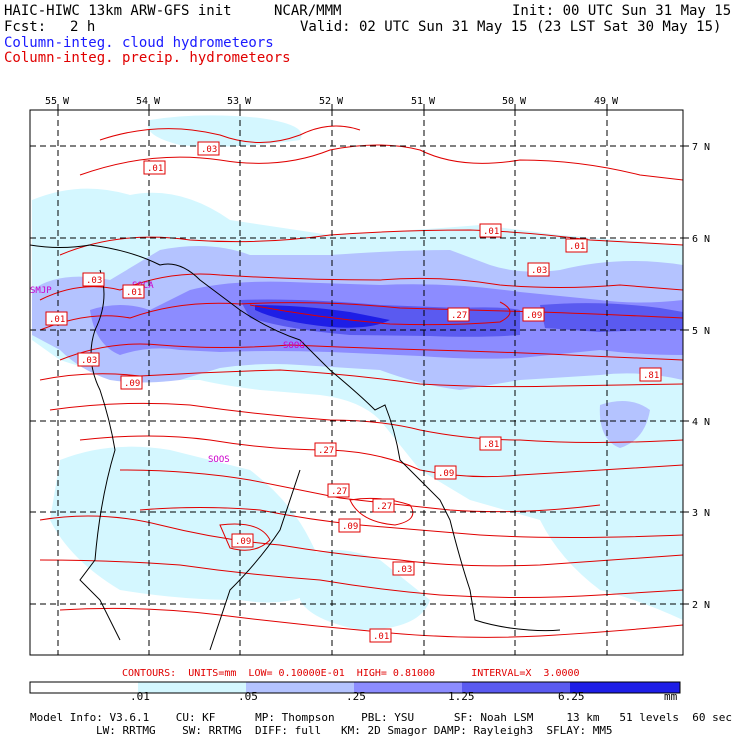  Describe the element at coordinates (701, 422) in the screenshot. I see `lat-label: 4 N` at that location.